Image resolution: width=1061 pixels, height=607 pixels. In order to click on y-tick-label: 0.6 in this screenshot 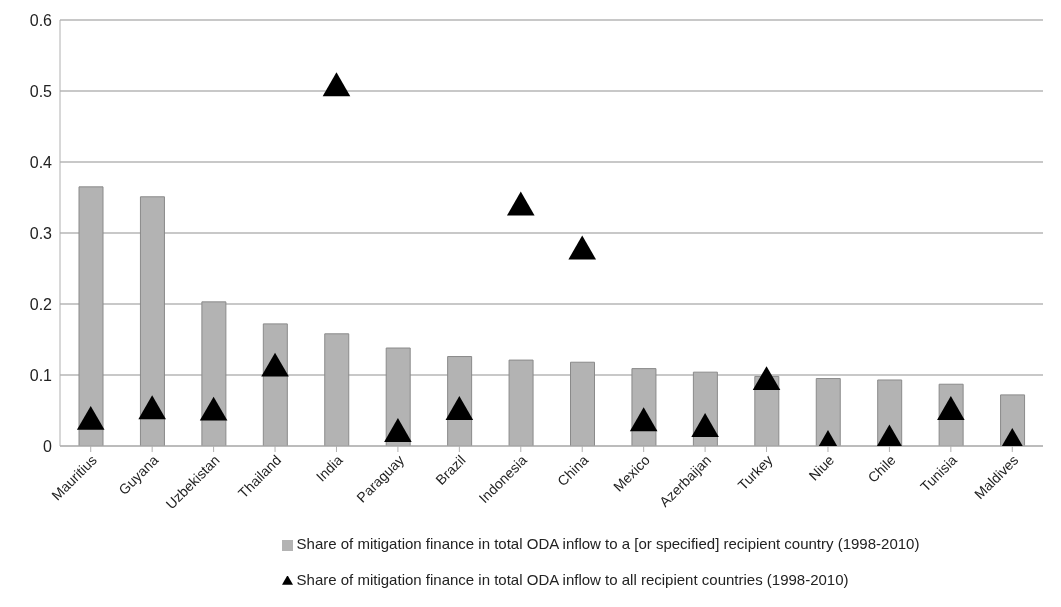, I will do `click(41, 20)`.